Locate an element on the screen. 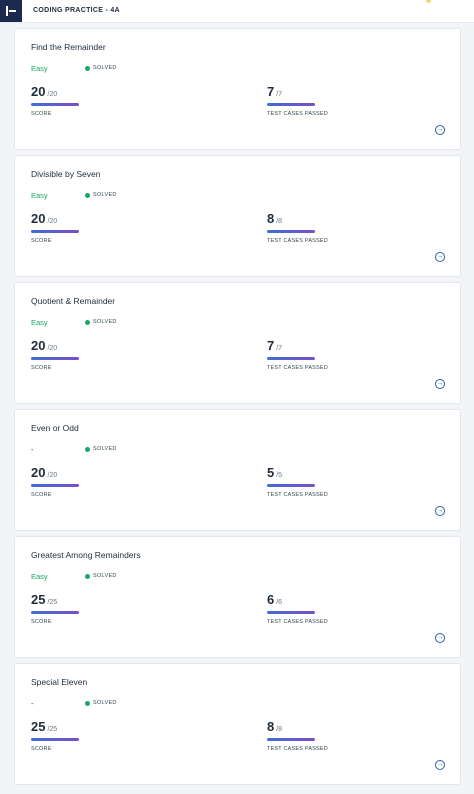 Image resolution: width=474 pixels, height=794 pixels. sidebar-icon is located at coordinates (11, 11).